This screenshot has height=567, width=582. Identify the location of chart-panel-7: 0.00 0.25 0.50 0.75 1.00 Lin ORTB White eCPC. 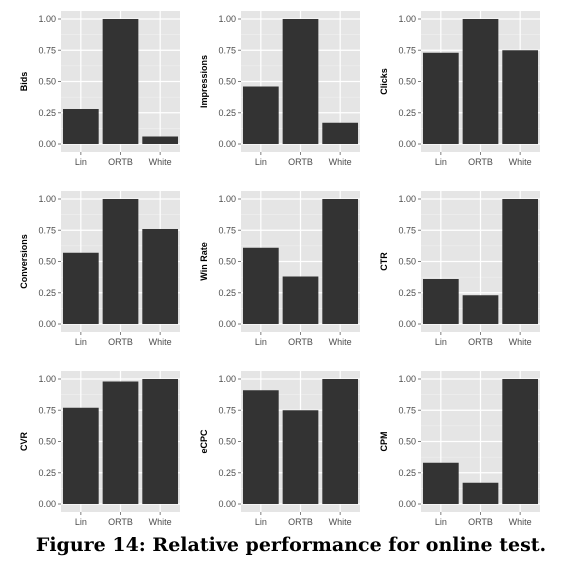
(279, 449).